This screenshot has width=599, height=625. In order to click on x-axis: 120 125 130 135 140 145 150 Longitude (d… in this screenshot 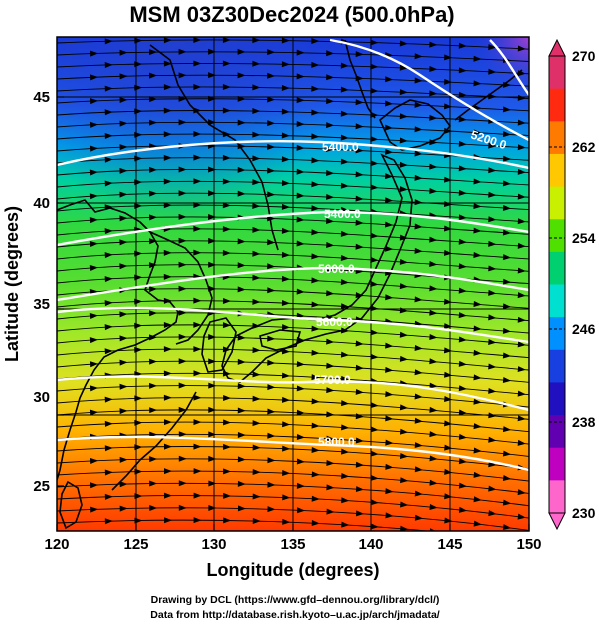, I will do `click(293, 552)`.